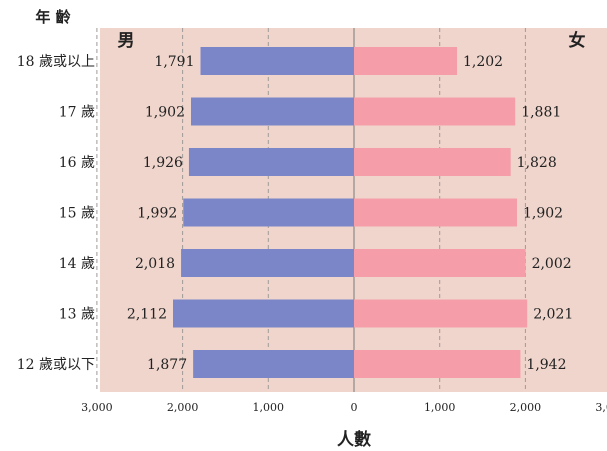  What do you see at coordinates (483, 62) in the screenshot?
I see `data-label-female: 1,202` at bounding box center [483, 62].